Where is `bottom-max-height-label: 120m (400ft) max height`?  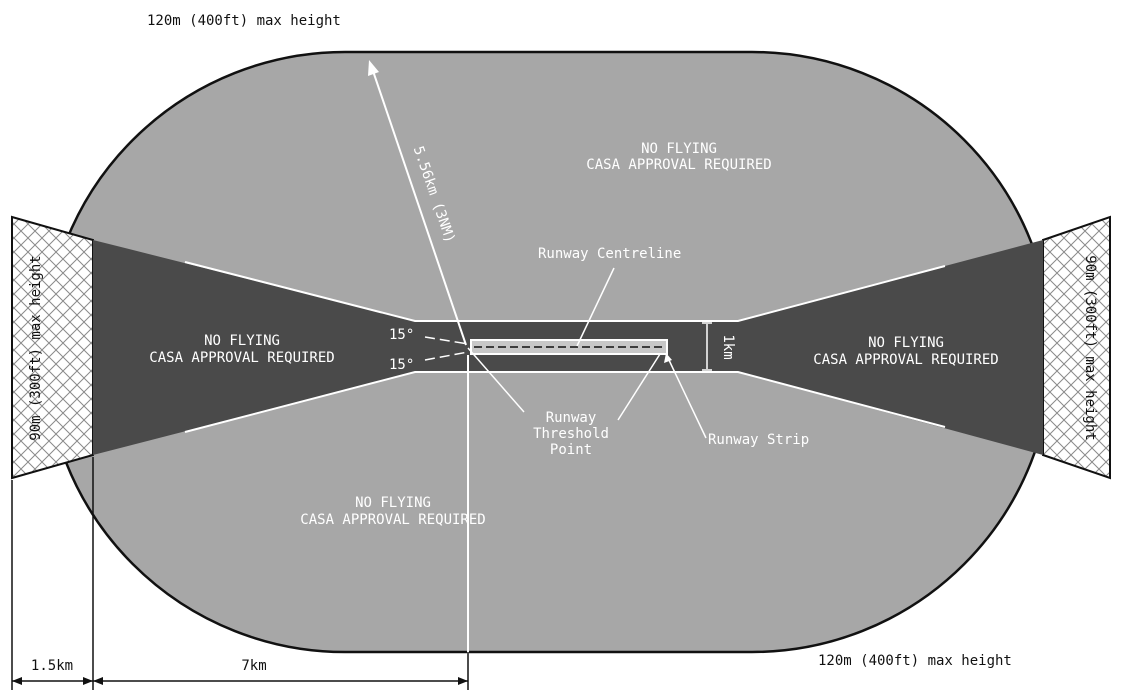
bottom-max-height-label: 120m (400ft) max height is located at coordinates (915, 661).